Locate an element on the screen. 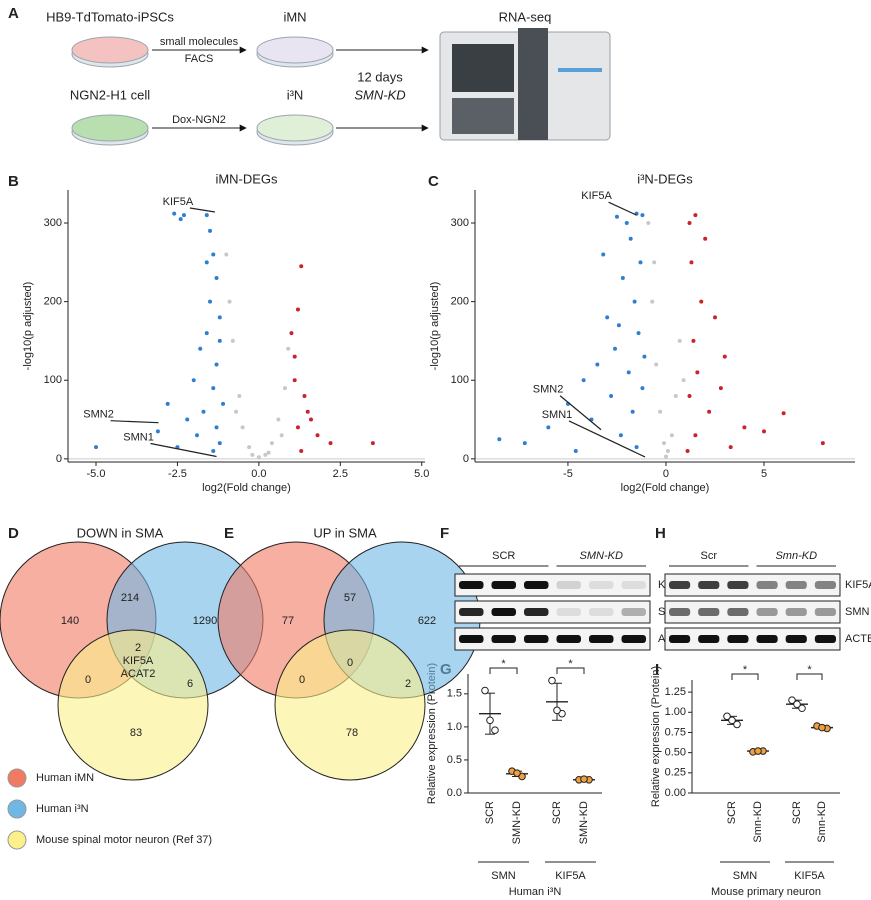 Image resolution: width=871 pixels, height=900 pixels. y-tick-label: 1.0 is located at coordinates (454, 727).